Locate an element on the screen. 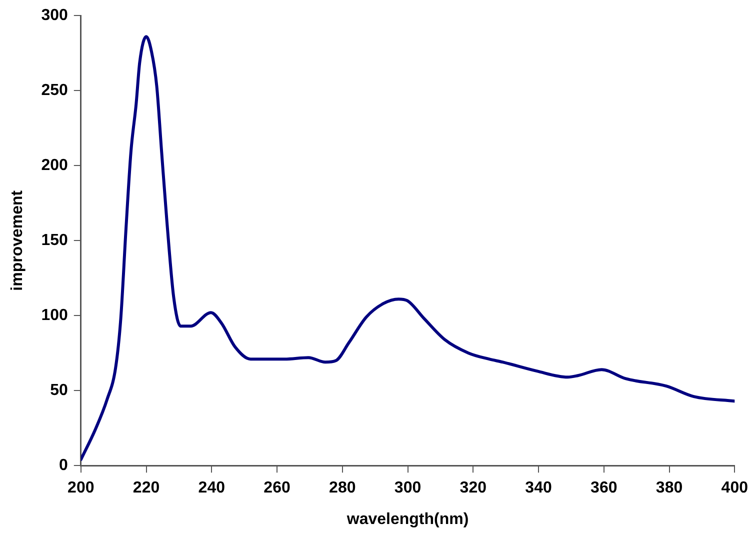 The height and width of the screenshot is (535, 754). y-tick-label: 150 is located at coordinates (54, 241).